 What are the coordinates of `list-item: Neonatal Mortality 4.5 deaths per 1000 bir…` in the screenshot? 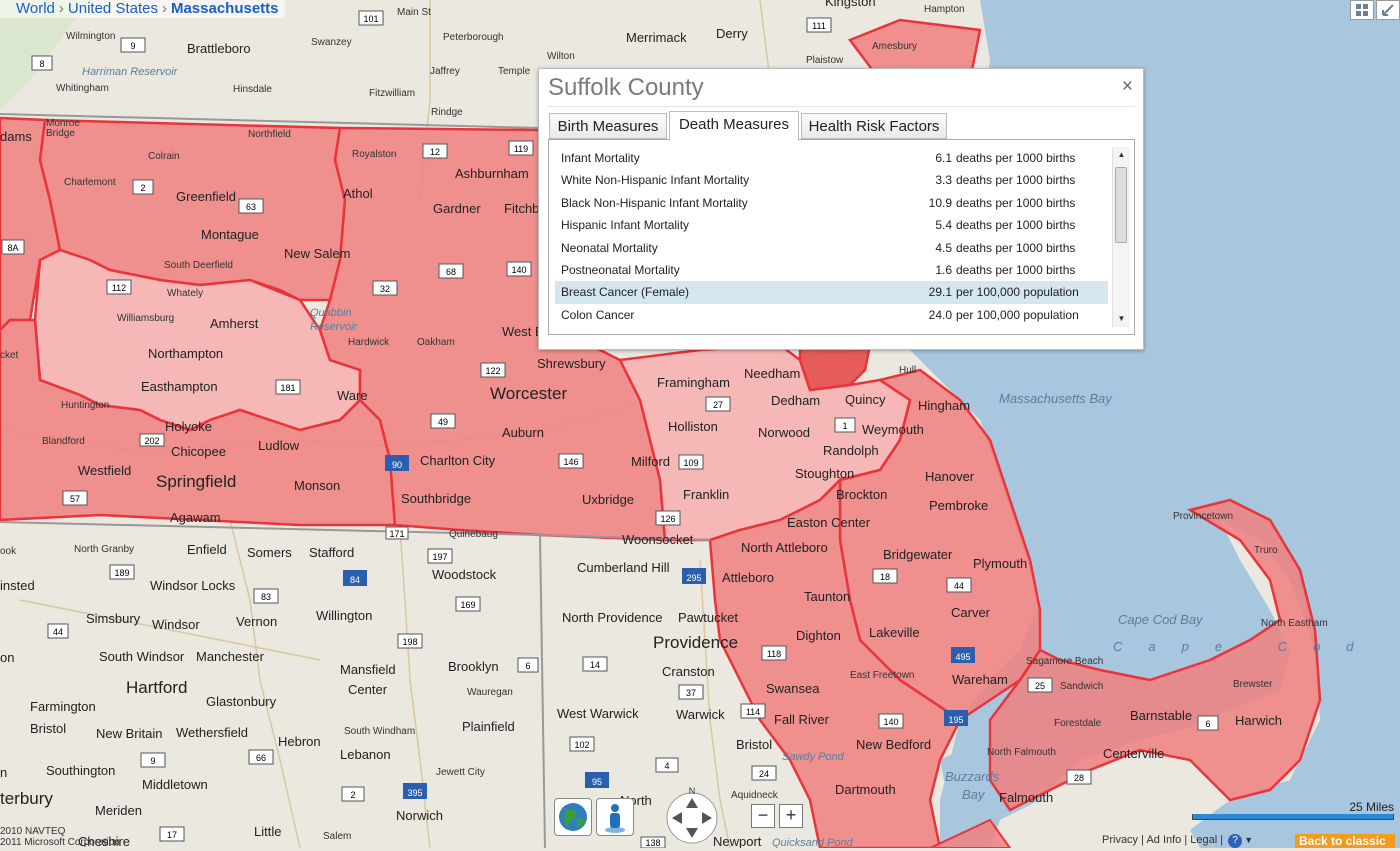 It's located at (831, 248).